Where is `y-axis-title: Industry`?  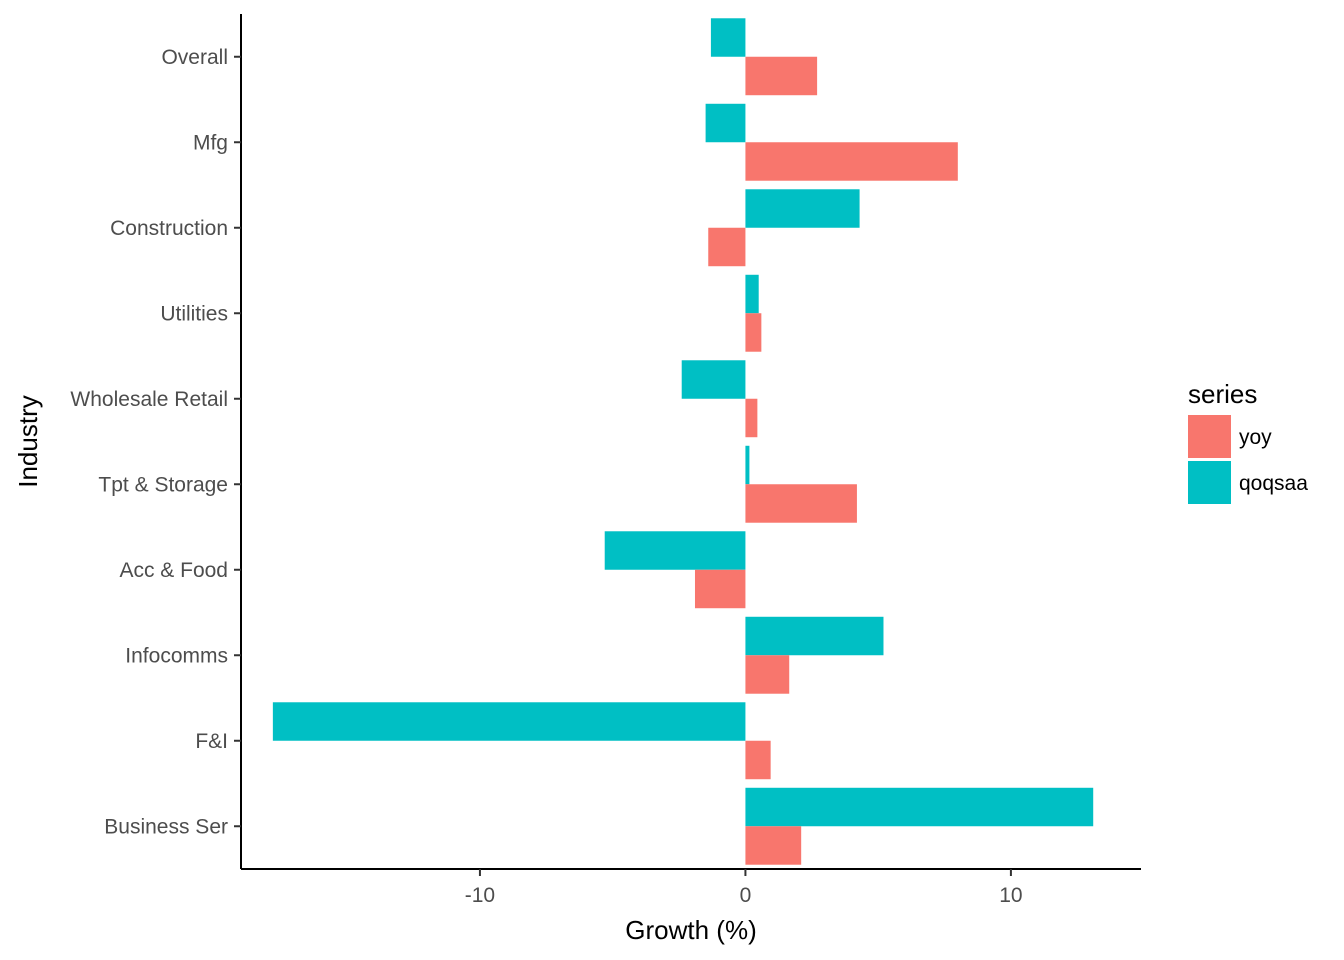 y-axis-title: Industry is located at coordinates (28, 441).